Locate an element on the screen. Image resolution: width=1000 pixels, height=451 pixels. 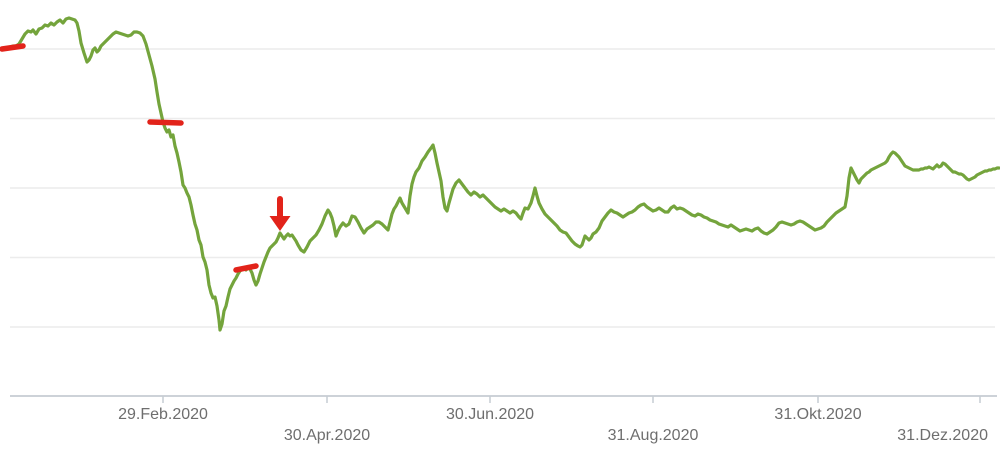
annotations-group is located at coordinates (145, 158).